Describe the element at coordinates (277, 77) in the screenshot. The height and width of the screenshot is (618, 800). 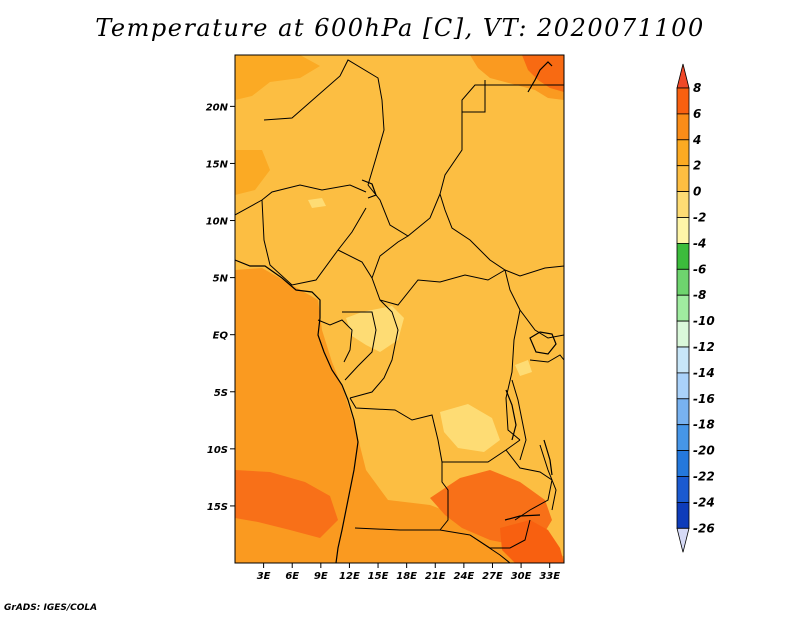
I see `field-nw-warm` at that location.